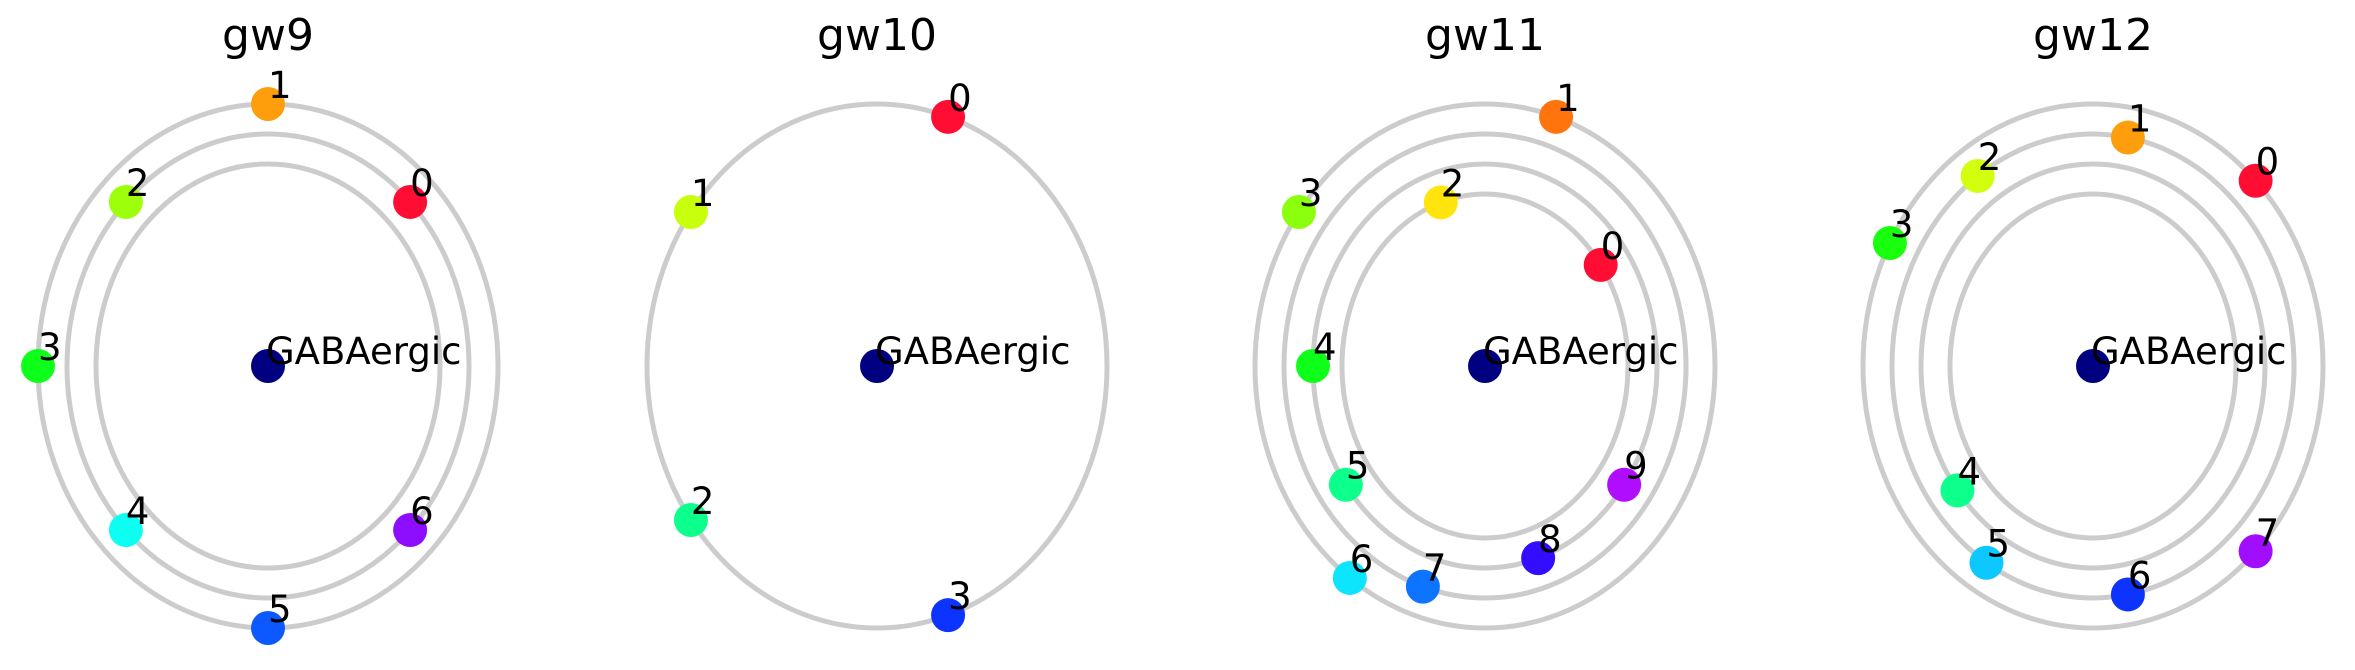 This screenshot has height=670, width=2355. Describe the element at coordinates (1636, 466) in the screenshot. I see `node-label-9: 9` at that location.